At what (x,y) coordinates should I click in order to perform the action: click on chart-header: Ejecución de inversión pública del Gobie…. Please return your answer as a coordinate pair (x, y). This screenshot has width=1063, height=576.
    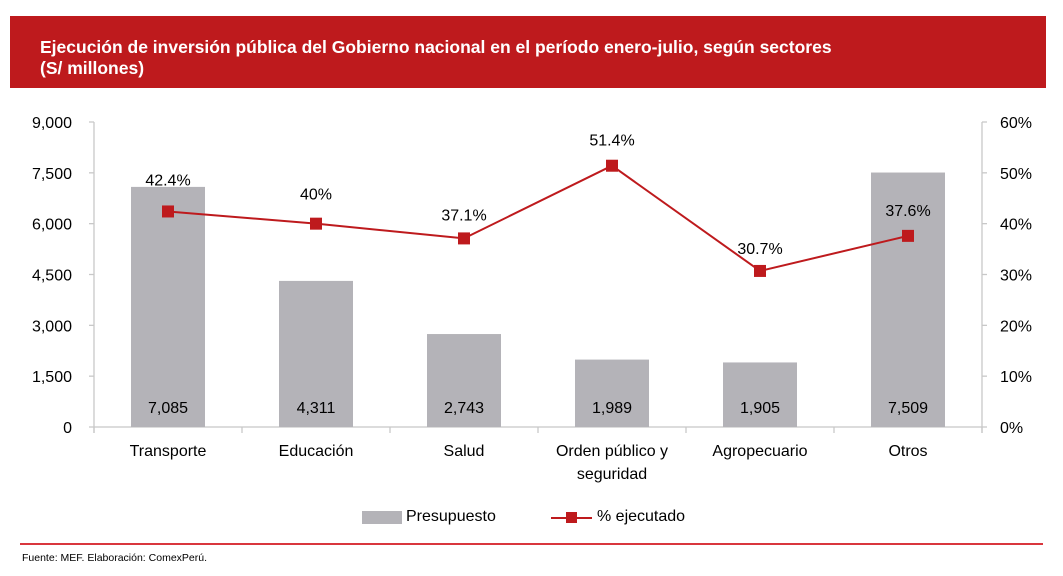
    Looking at the image, I should click on (528, 52).